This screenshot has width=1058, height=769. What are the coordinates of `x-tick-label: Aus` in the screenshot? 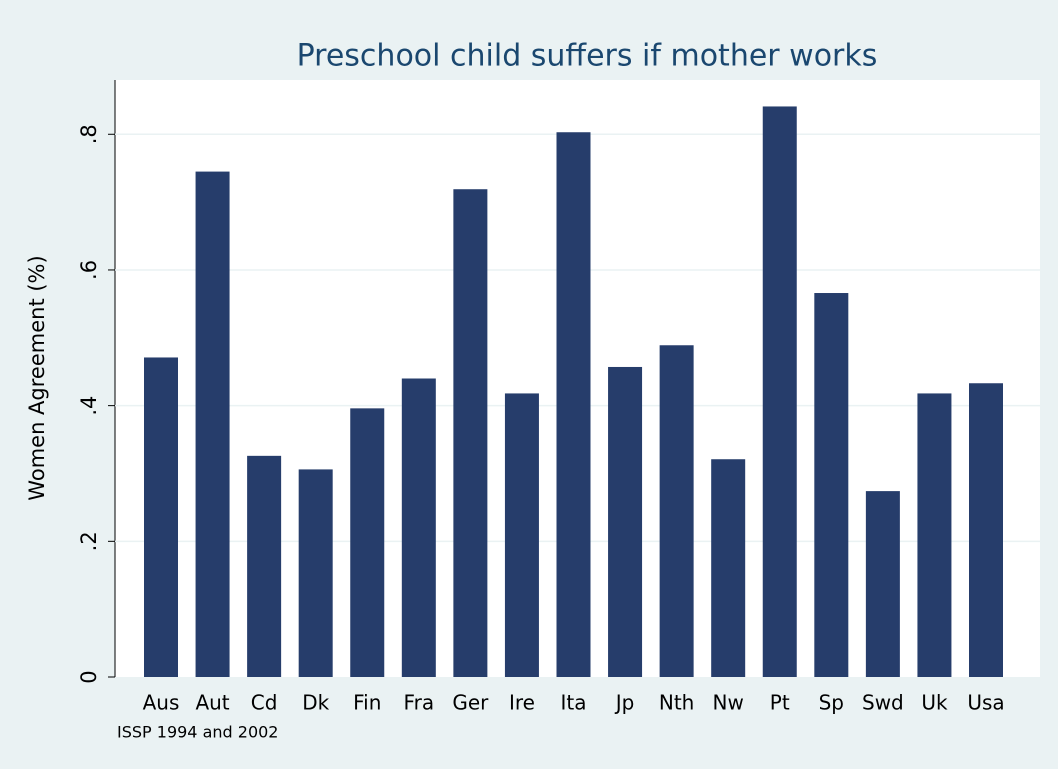 It's located at (161, 703).